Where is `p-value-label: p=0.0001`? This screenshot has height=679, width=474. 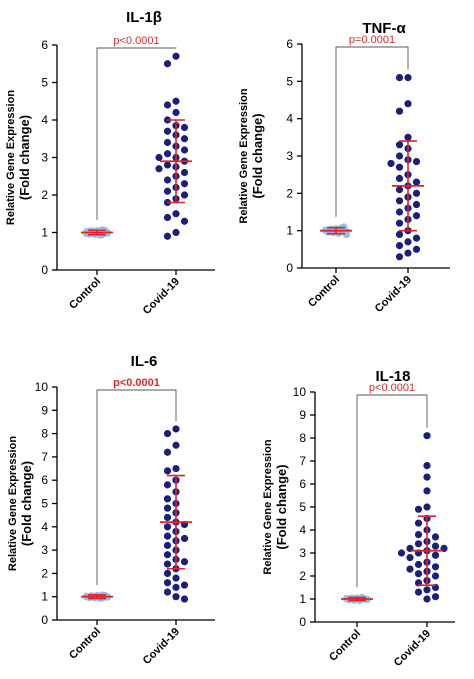
p-value-label: p=0.0001 is located at coordinates (372, 40).